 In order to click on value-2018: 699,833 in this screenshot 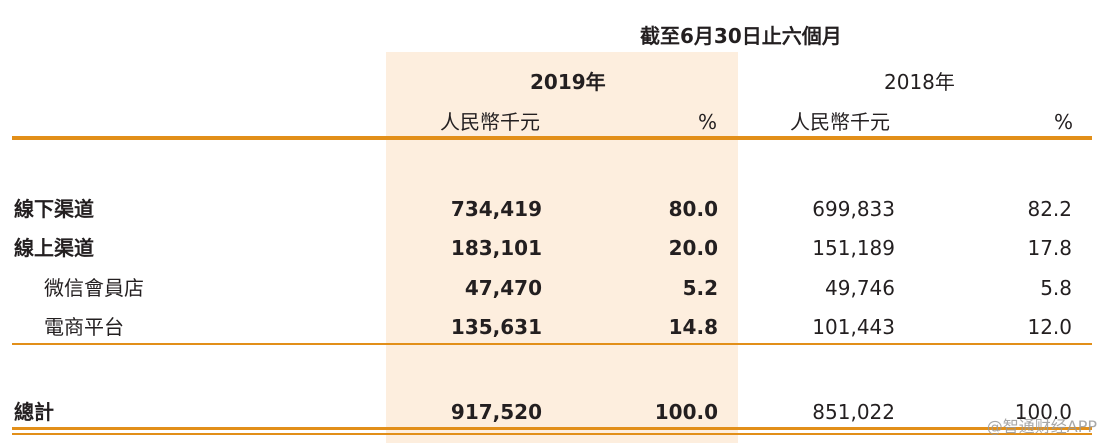, I will do `click(853, 209)`.